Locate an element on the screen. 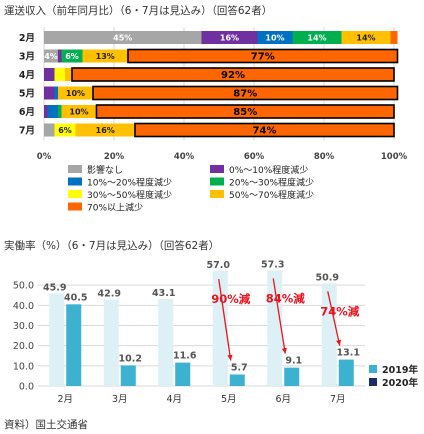 The height and width of the screenshot is (434, 424). segment-label: 92% is located at coordinates (233, 75).